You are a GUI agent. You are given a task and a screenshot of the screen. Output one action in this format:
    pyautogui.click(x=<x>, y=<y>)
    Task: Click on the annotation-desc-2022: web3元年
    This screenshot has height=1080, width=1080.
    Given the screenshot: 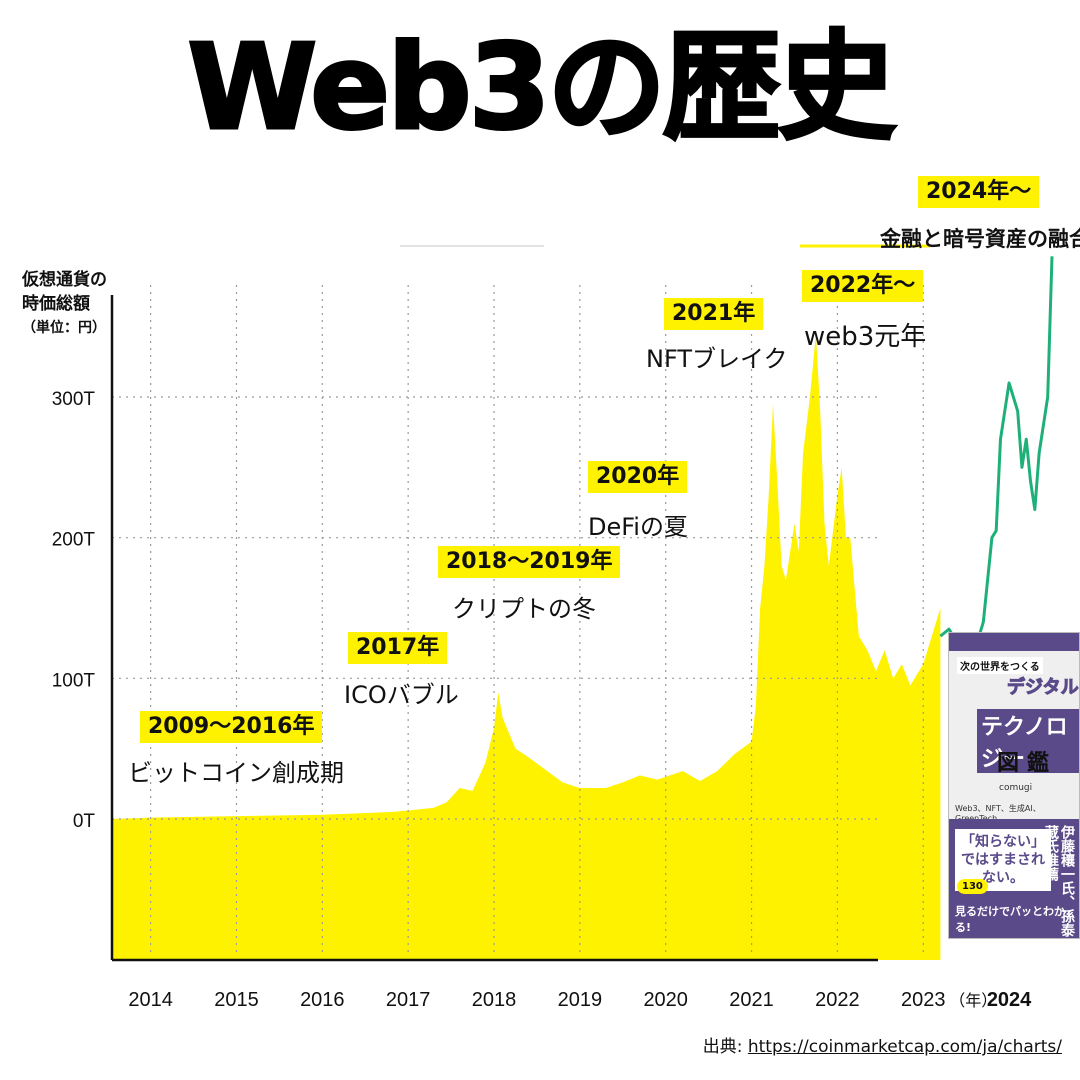 What is the action you would take?
    pyautogui.click(x=865, y=337)
    